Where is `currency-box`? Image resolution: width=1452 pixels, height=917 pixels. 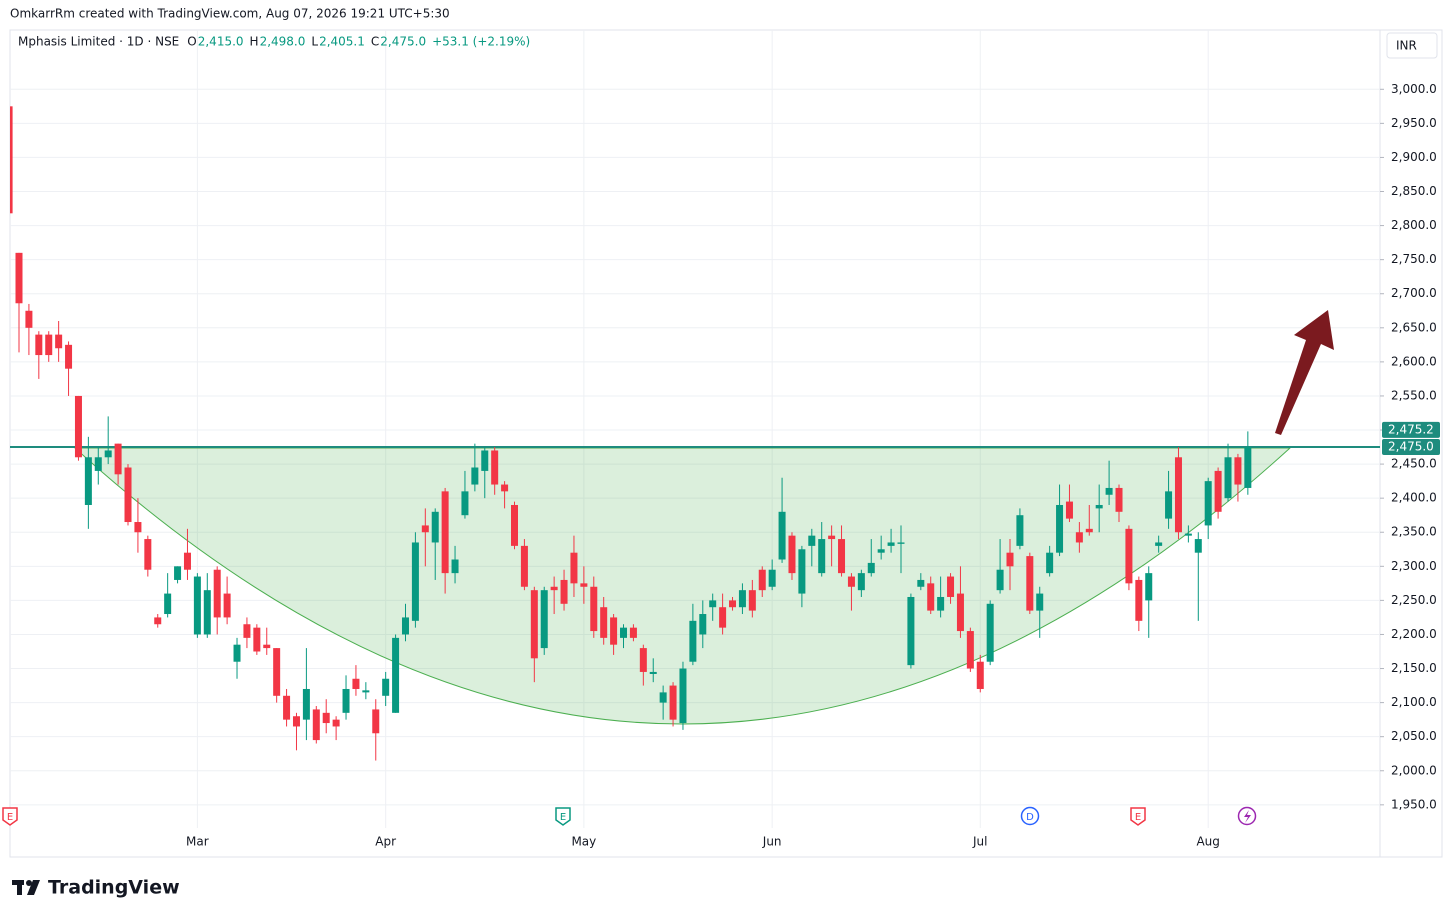 currency-box is located at coordinates (1412, 45).